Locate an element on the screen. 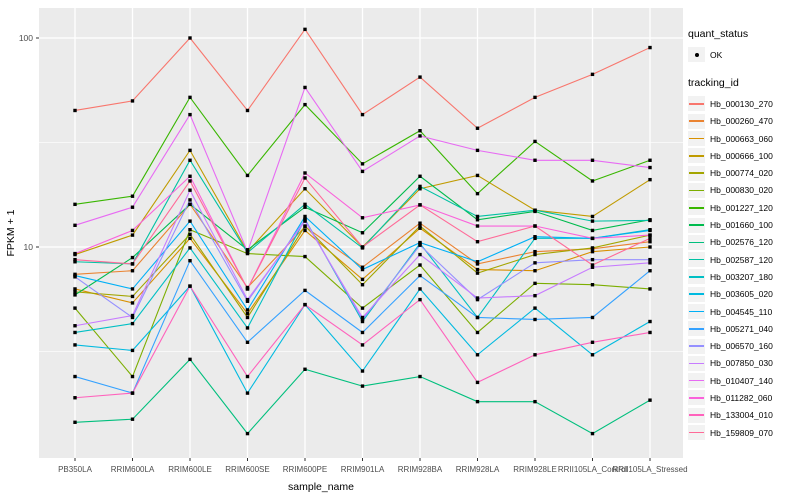 This screenshot has height=500, width=800. legend-item: Hb_000666_100 is located at coordinates (744, 155).